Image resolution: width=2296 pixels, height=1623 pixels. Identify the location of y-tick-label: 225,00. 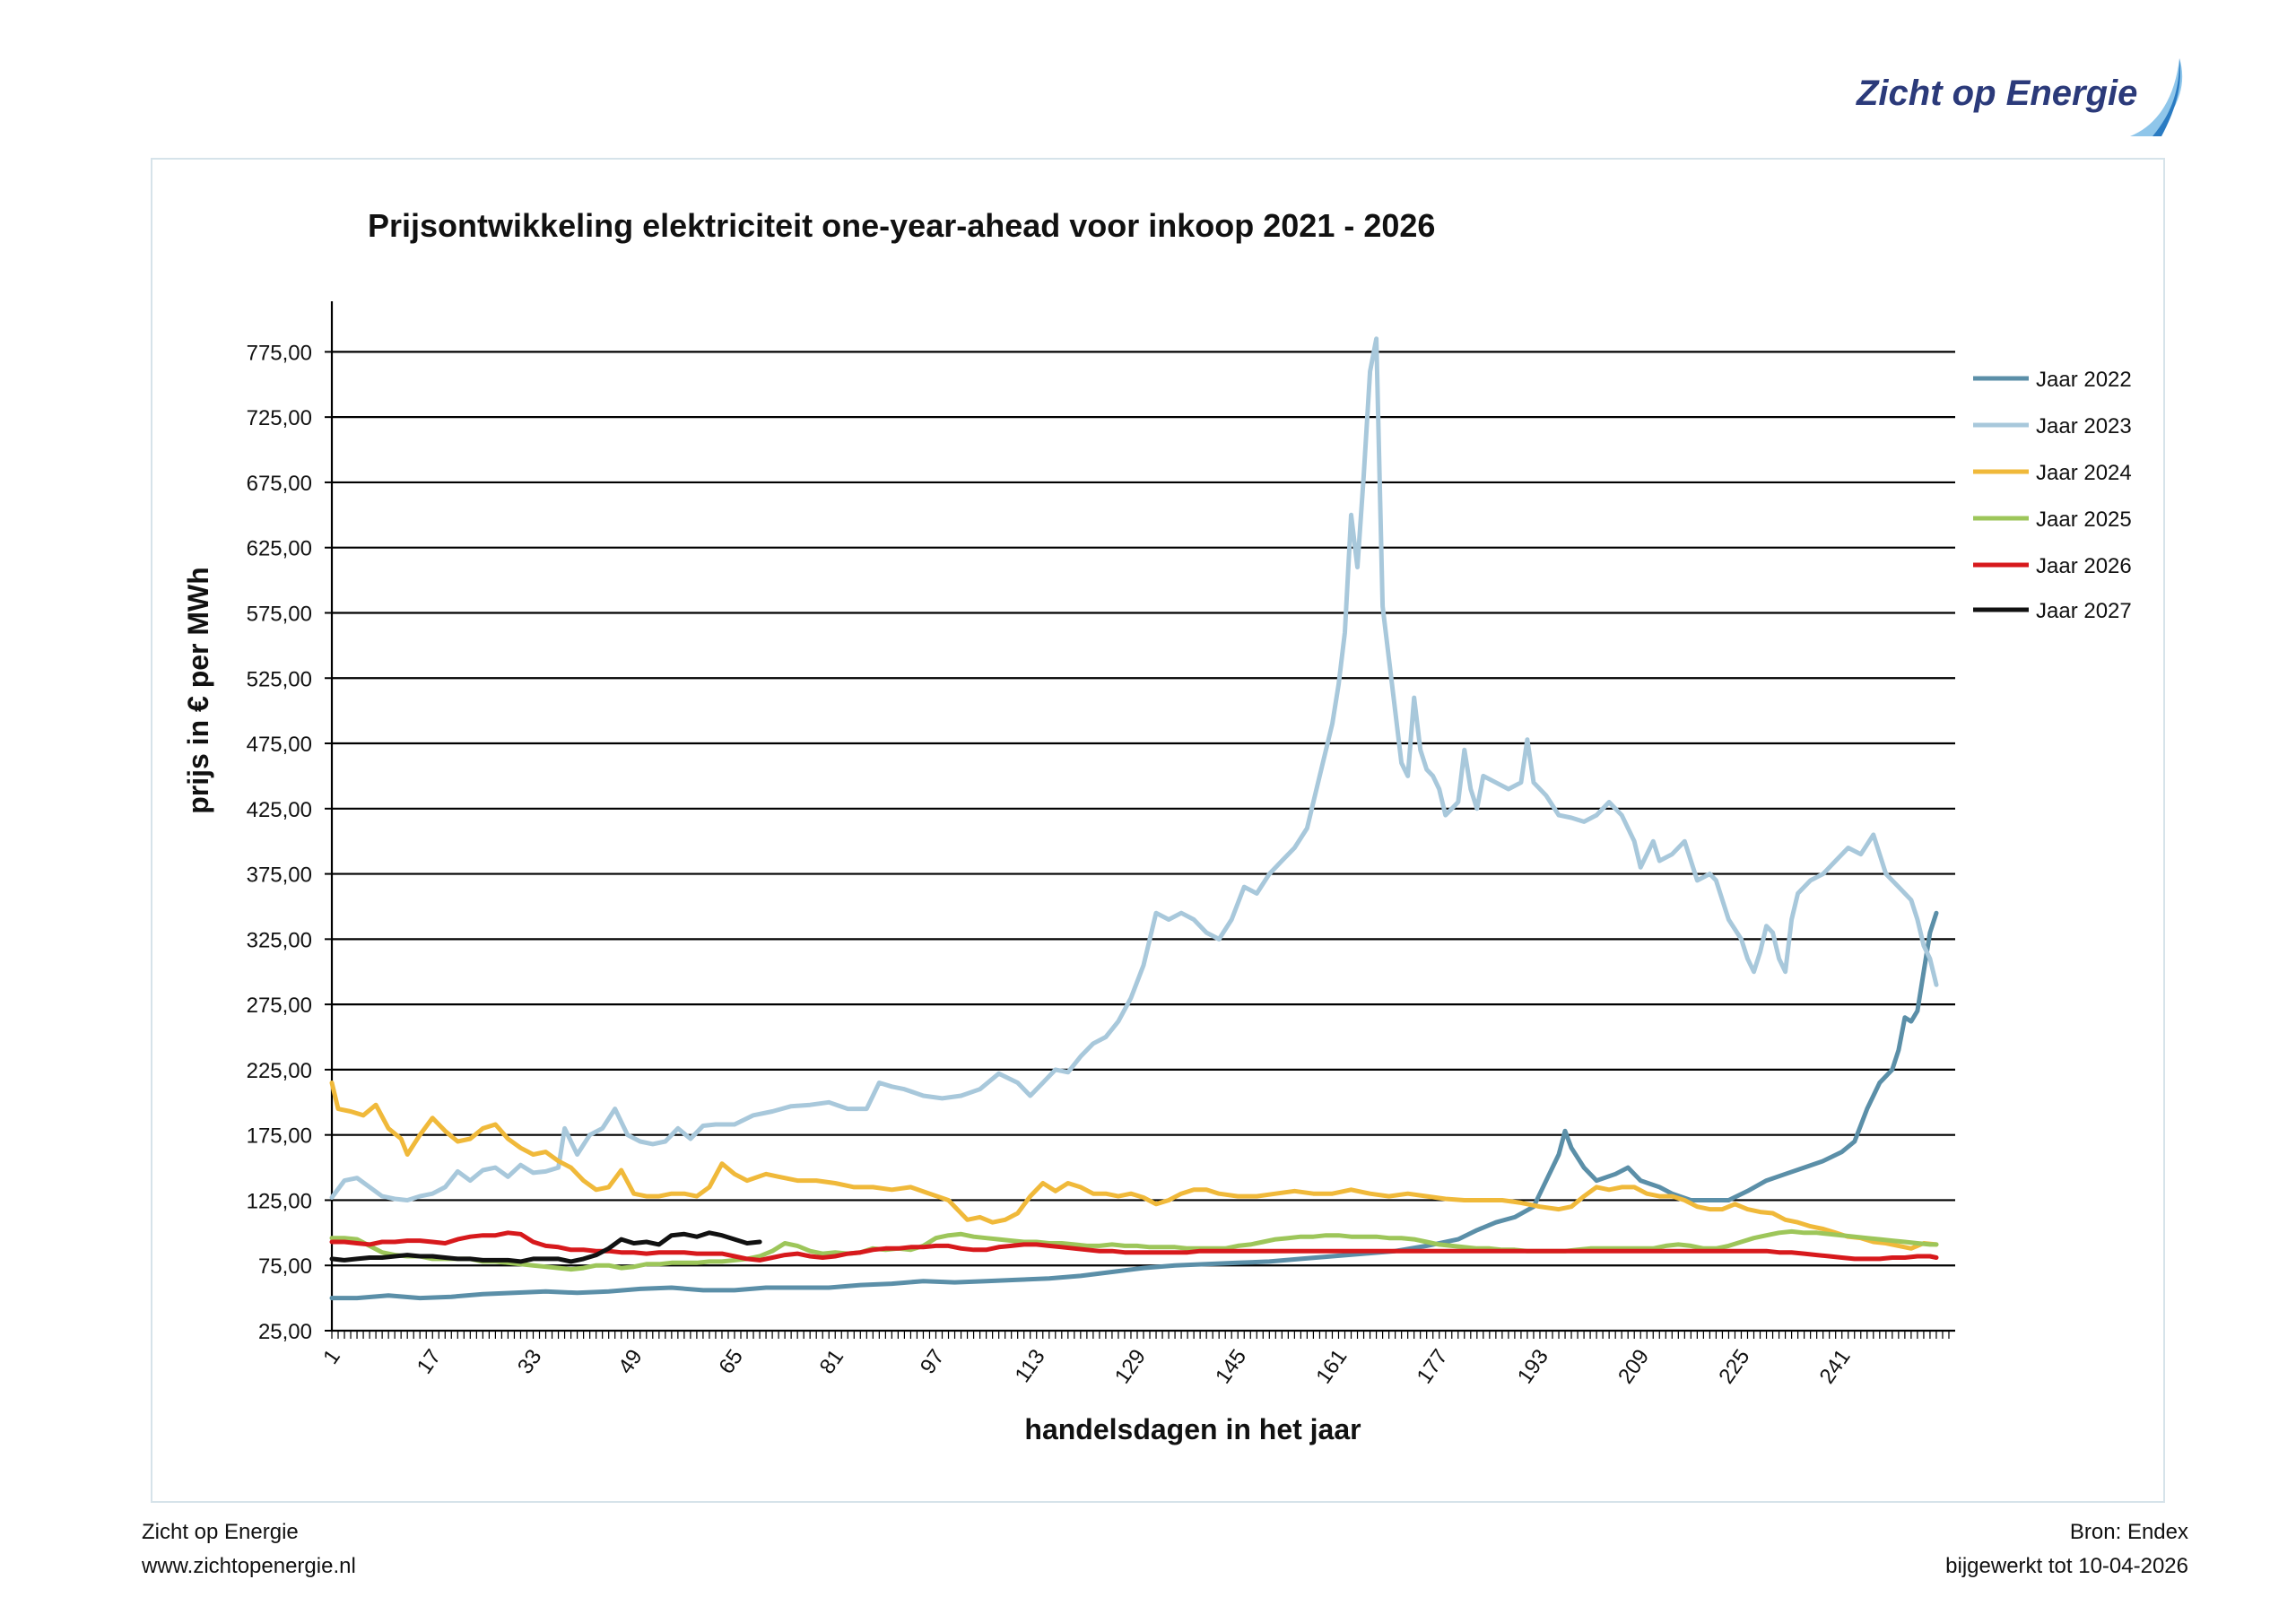
(279, 1071).